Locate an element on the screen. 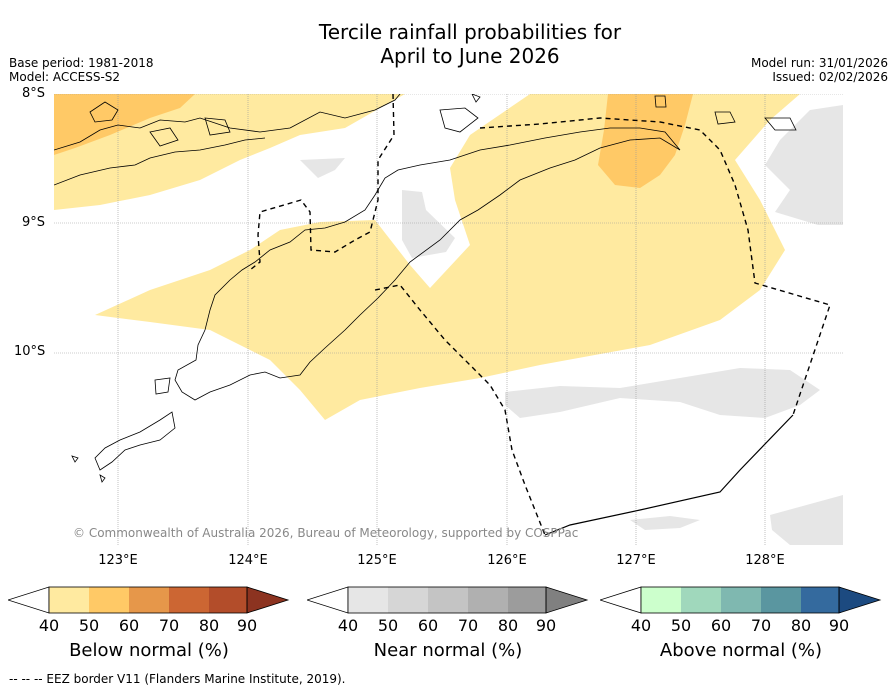  lon-label-128e: 128°E is located at coordinates (765, 560).